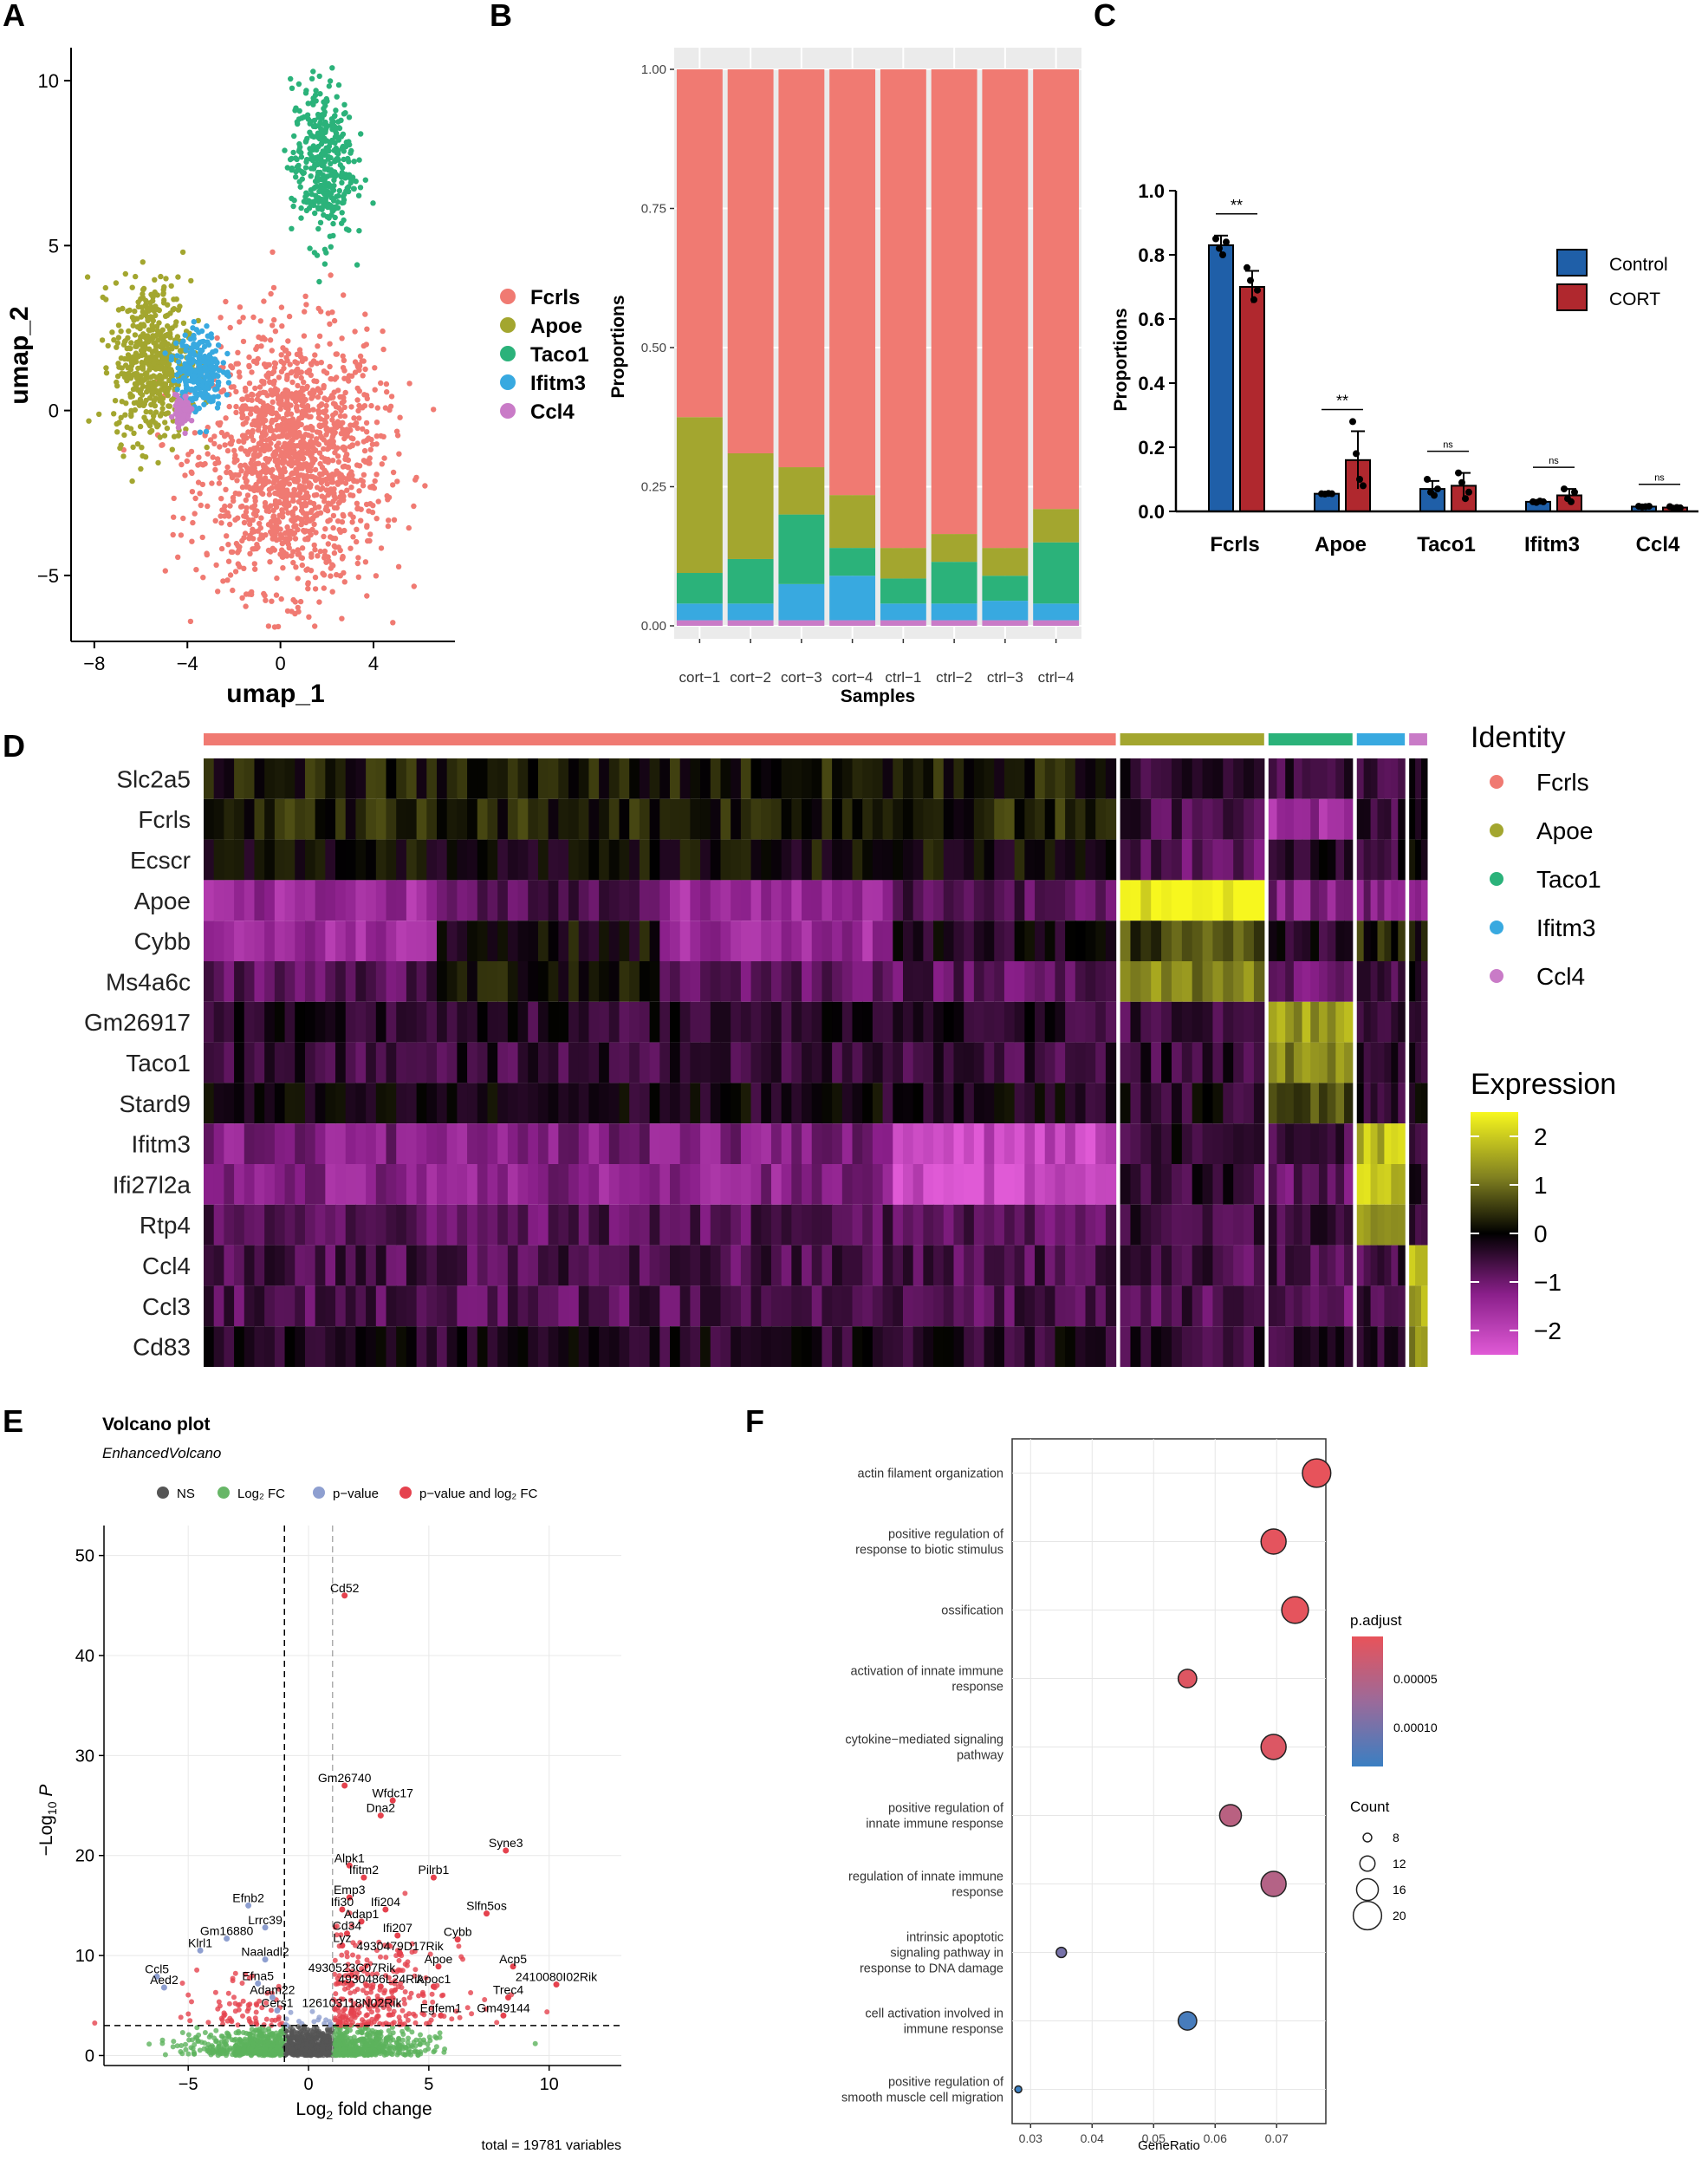 This screenshot has width=1708, height=2160. Describe the element at coordinates (1219, 248) in the screenshot. I see `grouped-replicate-point` at that location.